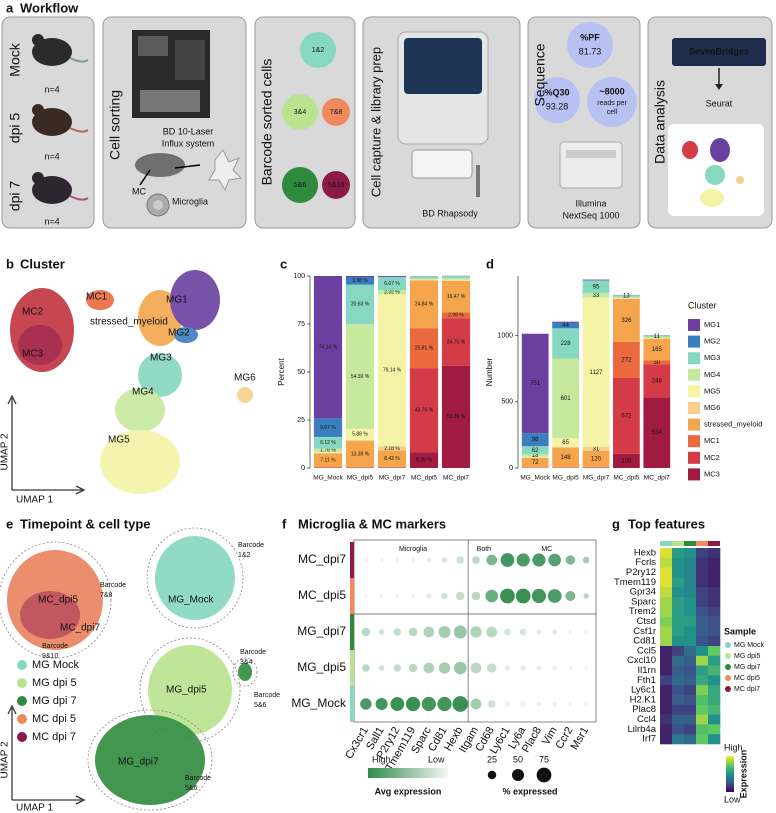 The height and width of the screenshot is (813, 776). I want to click on data-label: 44, so click(565, 326).